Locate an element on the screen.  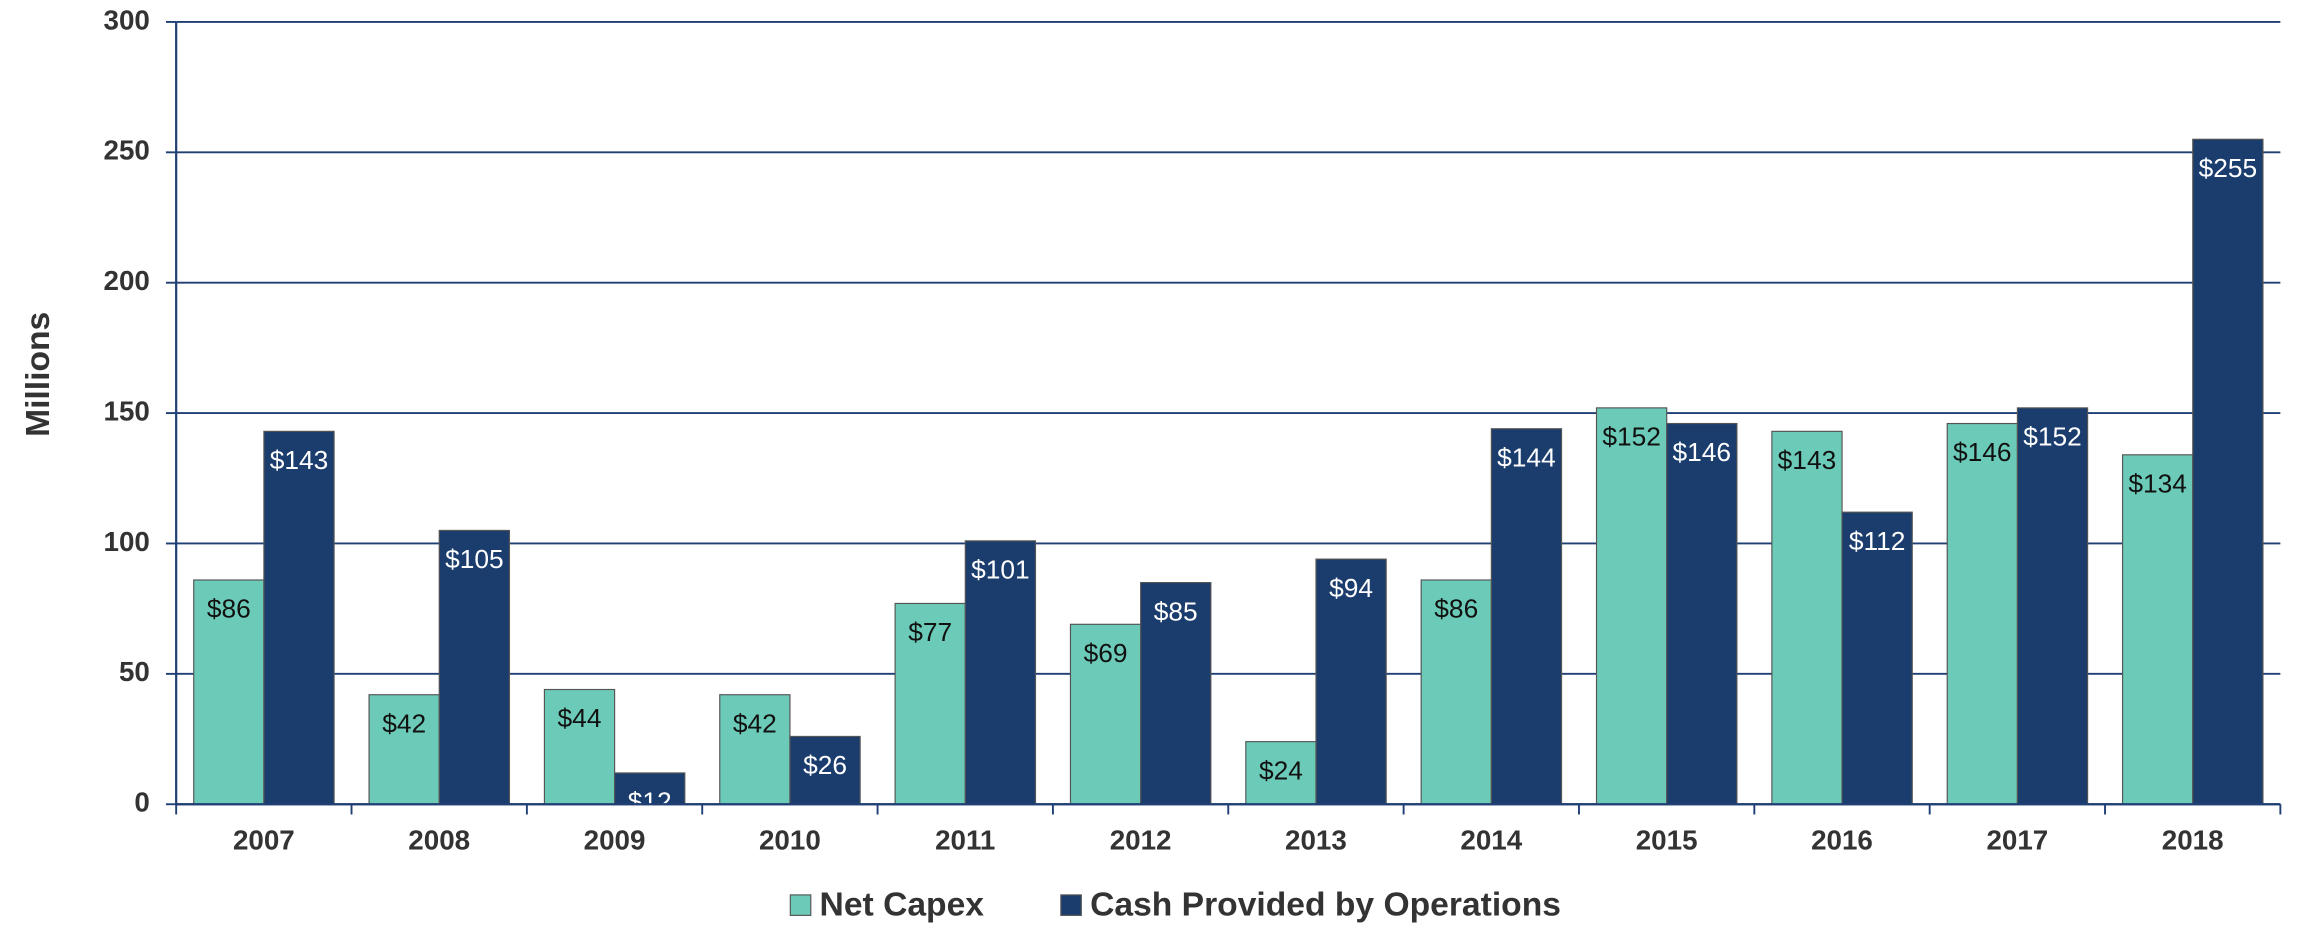
y-tick-label: 100 is located at coordinates (127, 541).